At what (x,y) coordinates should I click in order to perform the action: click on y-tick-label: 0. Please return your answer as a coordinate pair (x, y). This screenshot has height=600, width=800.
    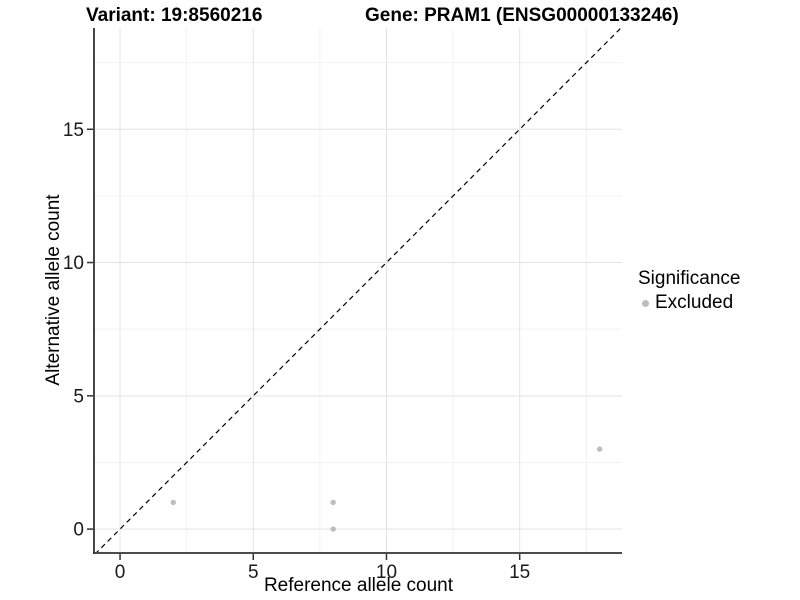
    Looking at the image, I should click on (78, 530).